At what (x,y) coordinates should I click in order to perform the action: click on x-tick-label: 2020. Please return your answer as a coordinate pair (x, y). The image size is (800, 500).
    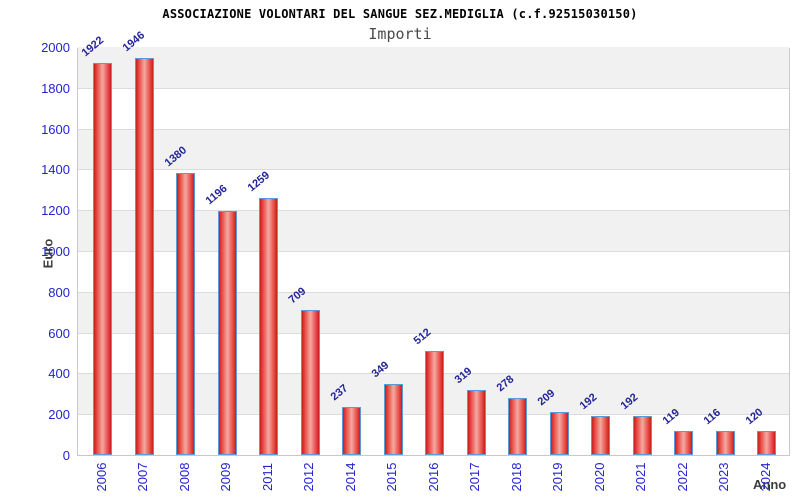
    Looking at the image, I should click on (599, 477).